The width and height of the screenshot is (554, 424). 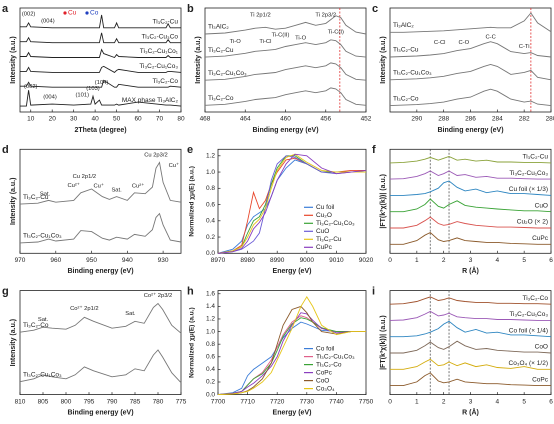 What do you see at coordinates (218, 401) in the screenshot?
I see `x-tick-label: 7700` at bounding box center [218, 401].